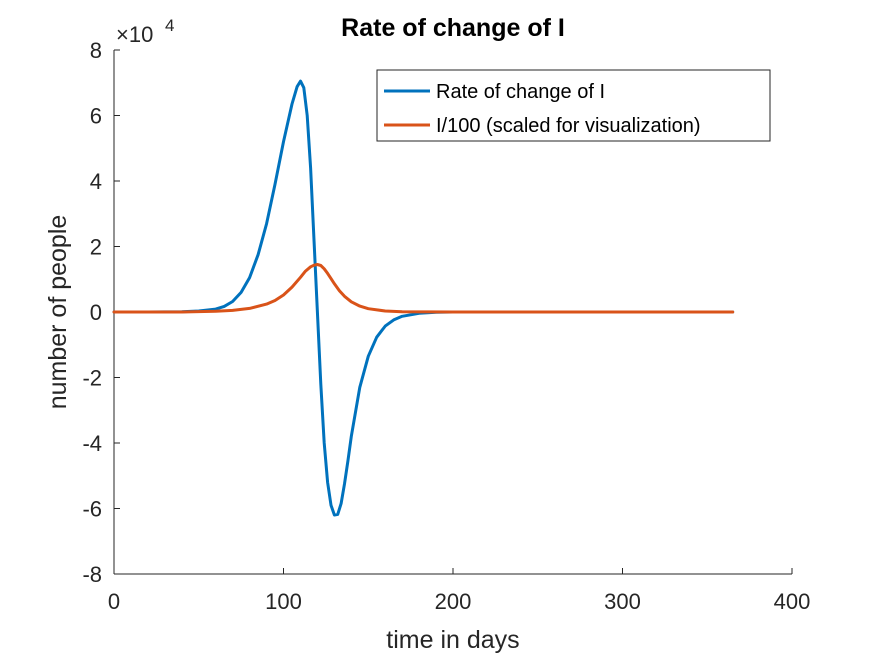  What do you see at coordinates (58, 312) in the screenshot?
I see `y-axis-label: number of people` at bounding box center [58, 312].